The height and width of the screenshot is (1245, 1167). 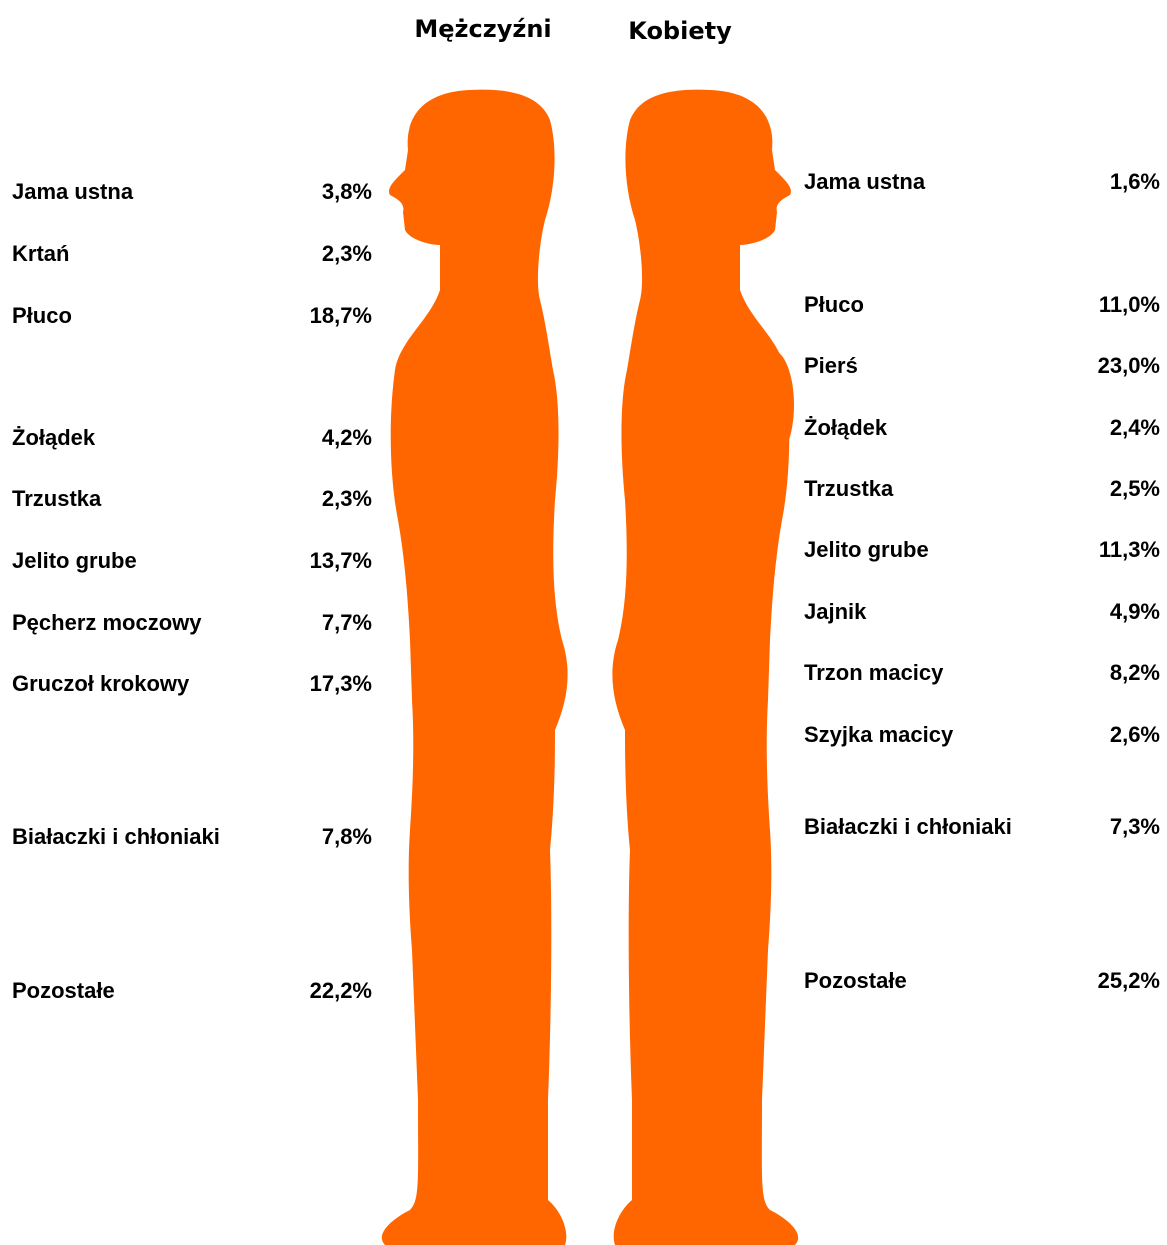 What do you see at coordinates (1129, 980) in the screenshot?
I see `site-value: 25,2%` at bounding box center [1129, 980].